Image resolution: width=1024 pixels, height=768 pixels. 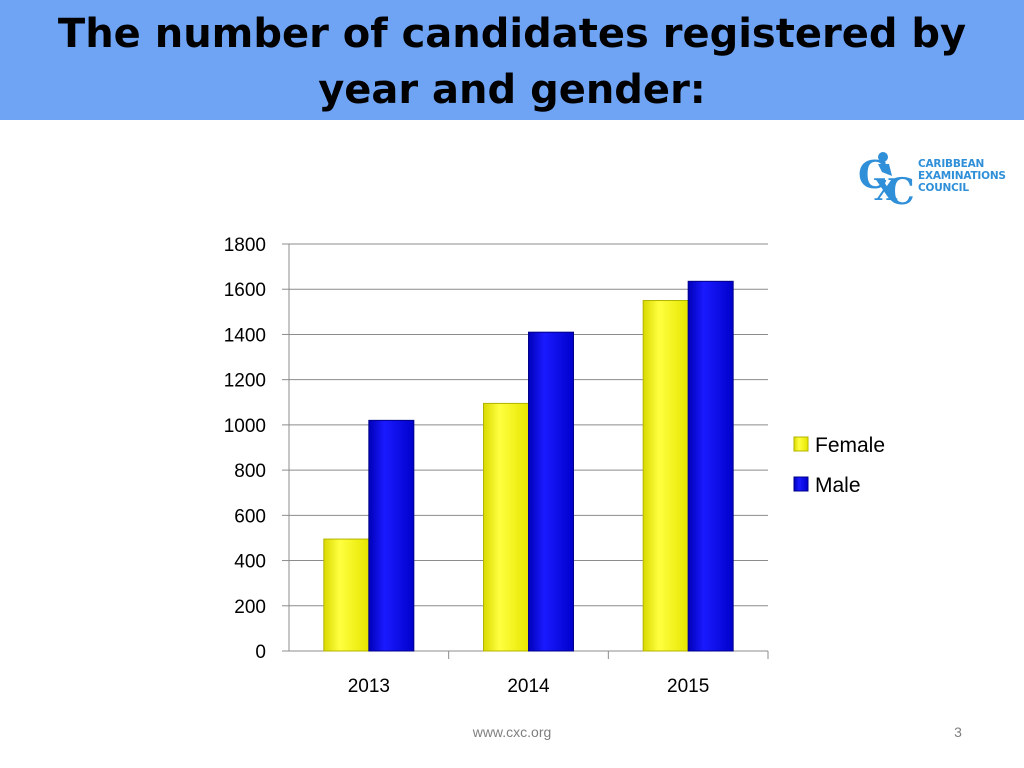 I want to click on legend: Female Male, so click(x=839, y=465).